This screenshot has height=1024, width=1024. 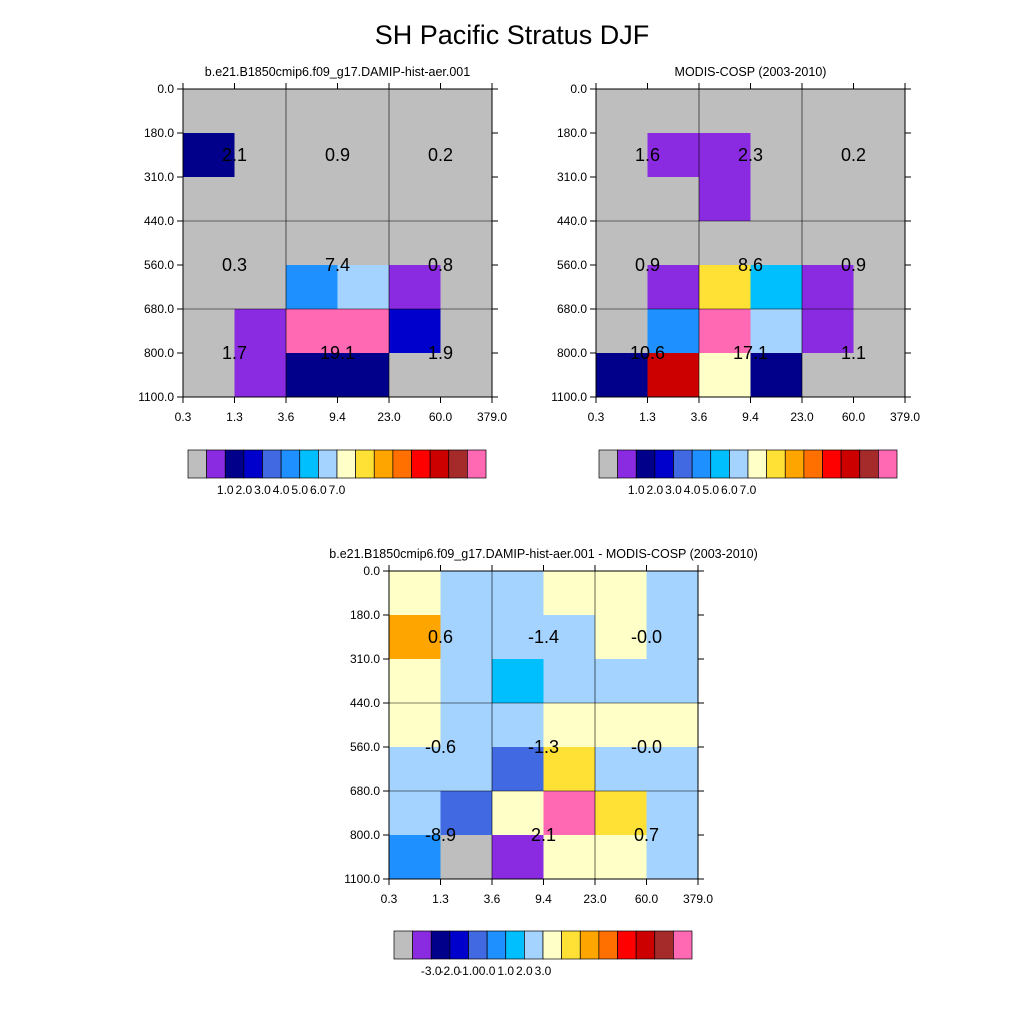 I want to click on x-tick-label: 9.4, so click(x=543, y=899).